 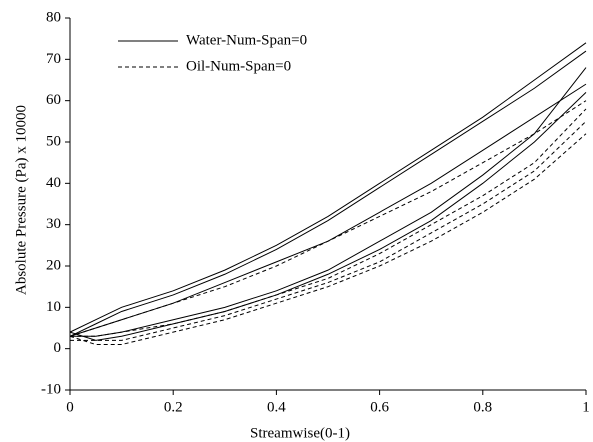 What do you see at coordinates (51, 389) in the screenshot?
I see `y-tick-label: -10` at bounding box center [51, 389].